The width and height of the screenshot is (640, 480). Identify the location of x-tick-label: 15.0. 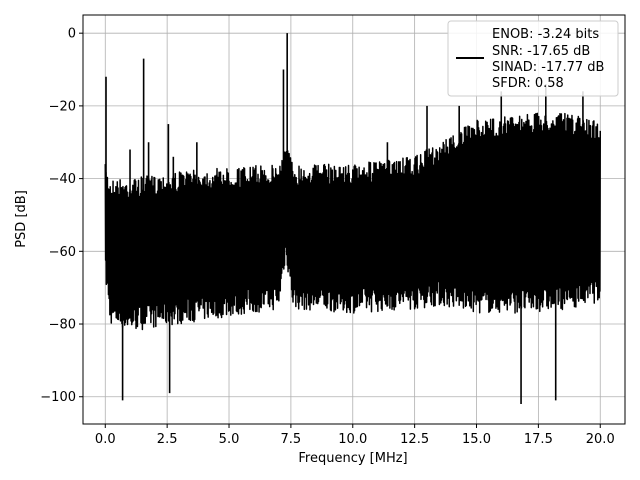
(476, 439).